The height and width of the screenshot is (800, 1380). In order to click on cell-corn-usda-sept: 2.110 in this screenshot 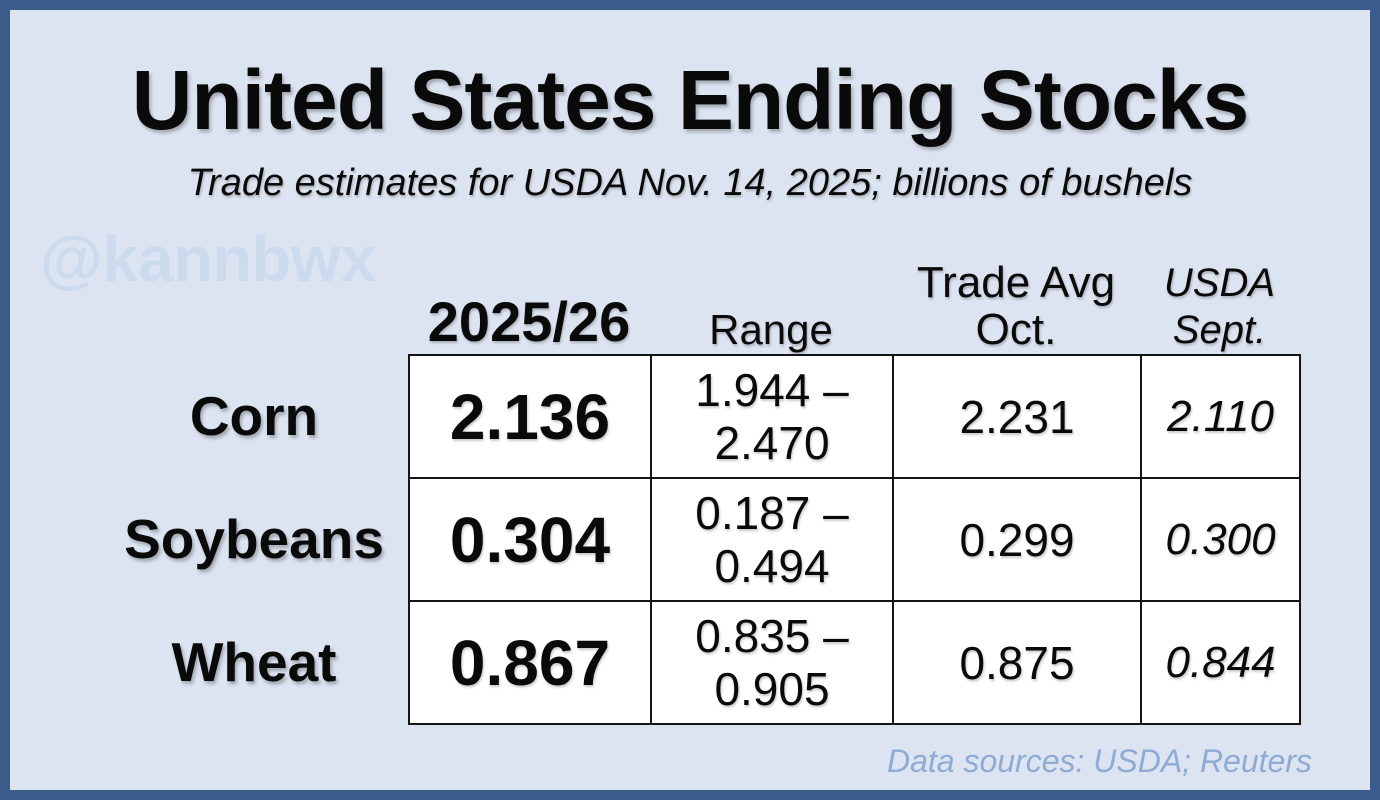, I will do `click(1220, 416)`.